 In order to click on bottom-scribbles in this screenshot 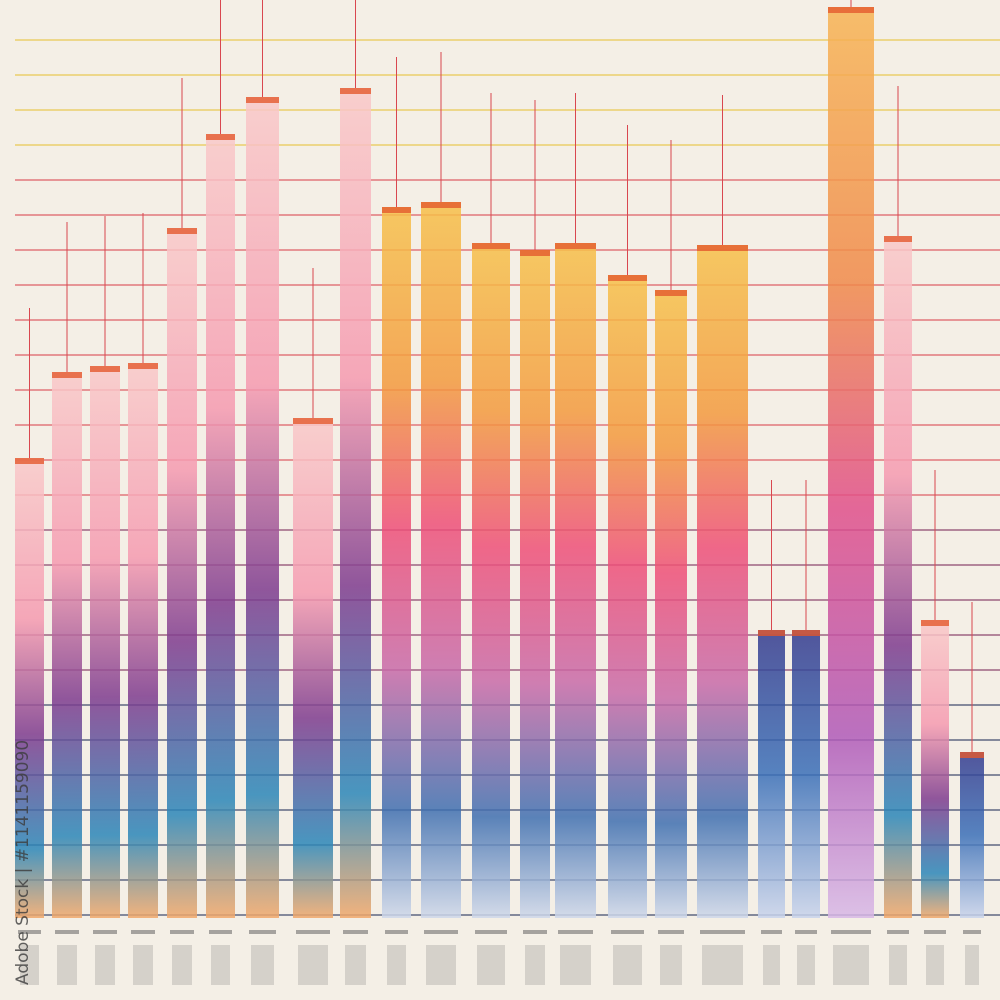, I will do `click(499, 957)`.